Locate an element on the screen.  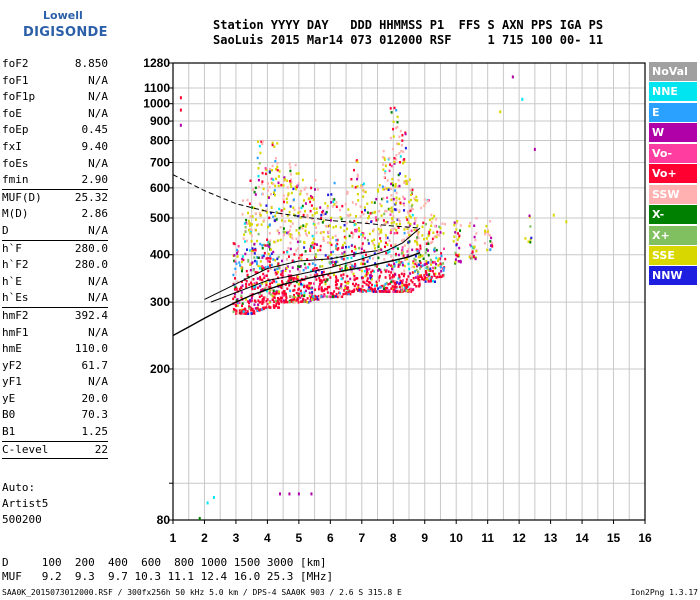
param-row: hmF2 392.4 is located at coordinates (55, 316).